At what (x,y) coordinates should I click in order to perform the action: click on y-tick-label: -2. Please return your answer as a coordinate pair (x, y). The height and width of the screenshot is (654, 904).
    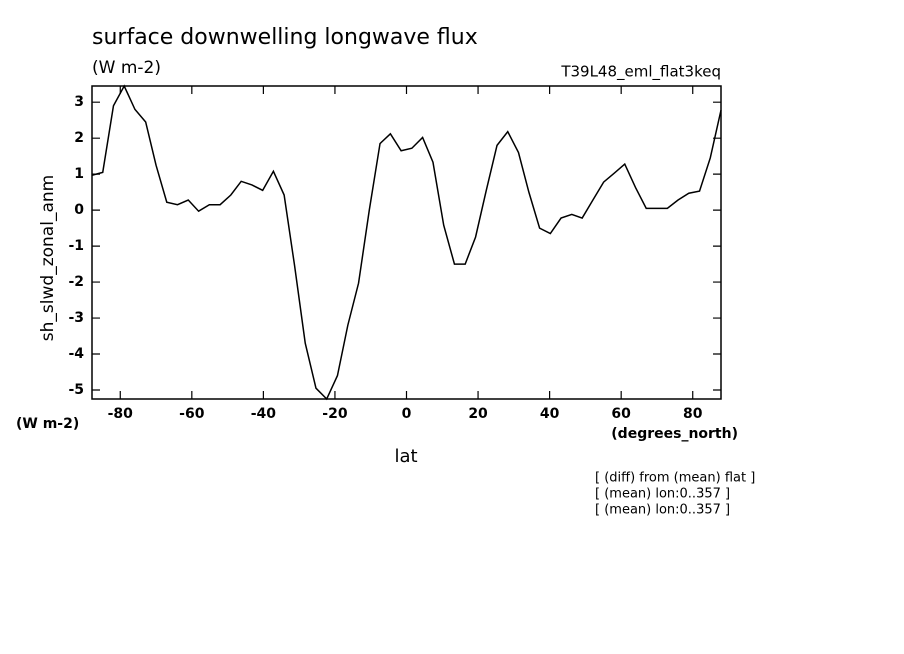
    Looking at the image, I should click on (76, 282).